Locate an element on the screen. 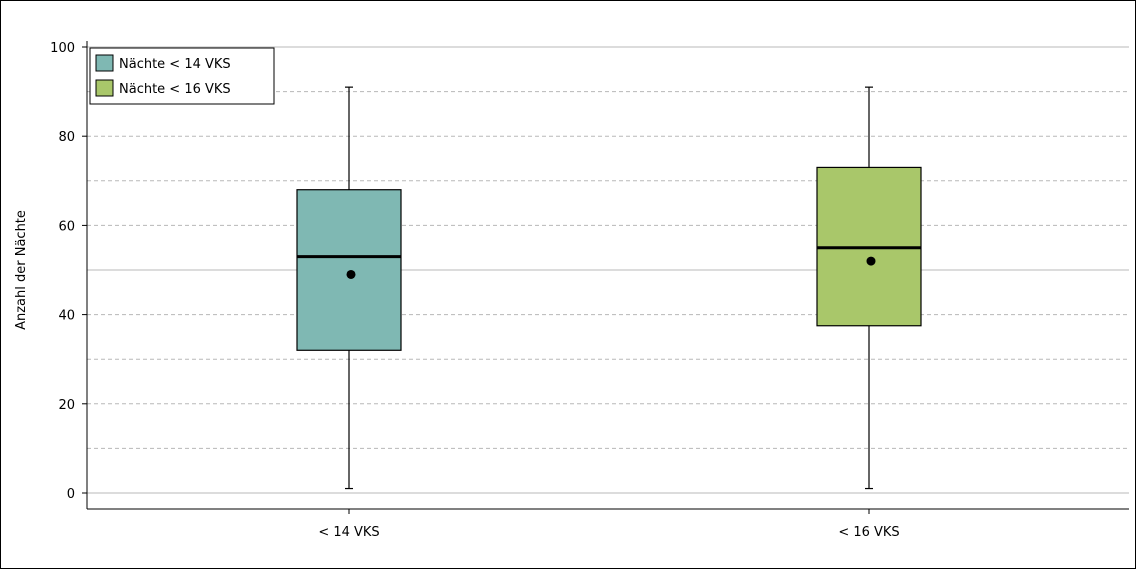 The image size is (1136, 570). y-axis-label: Anzahl der Nächte is located at coordinates (21, 270).